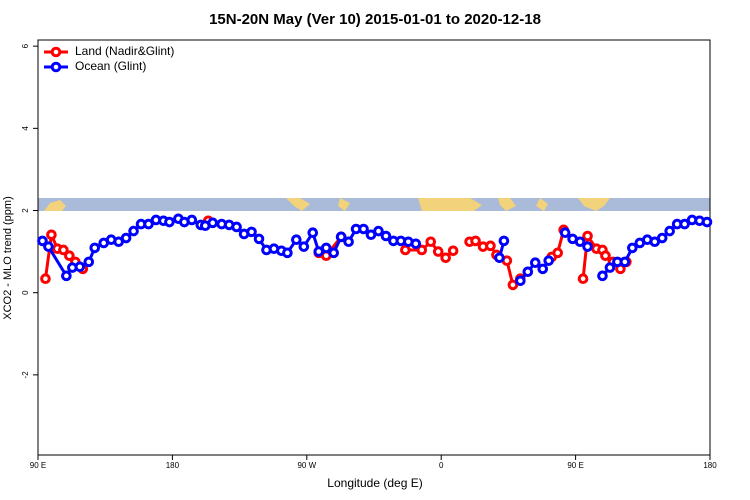  I want to click on y-tick-label: 6, so click(25, 45).